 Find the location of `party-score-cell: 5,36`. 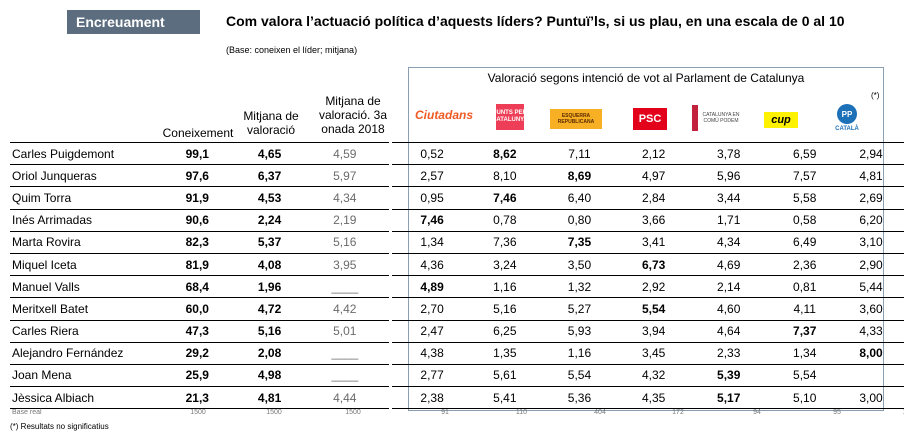

party-score-cell: 5,36 is located at coordinates (579, 398).